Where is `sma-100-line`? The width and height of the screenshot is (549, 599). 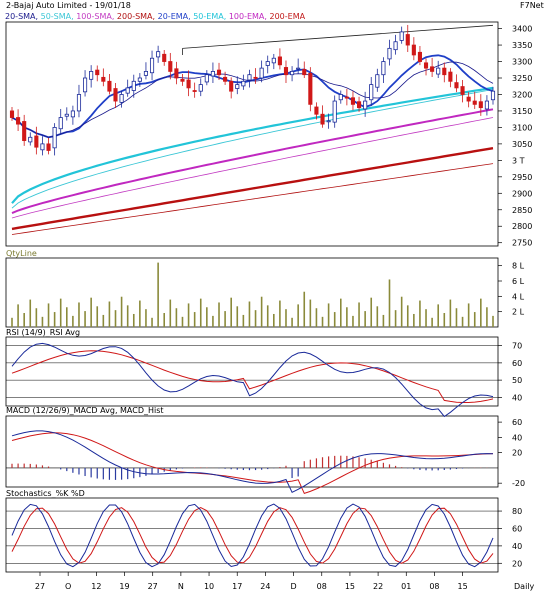 sma-100-line is located at coordinates (252, 168).